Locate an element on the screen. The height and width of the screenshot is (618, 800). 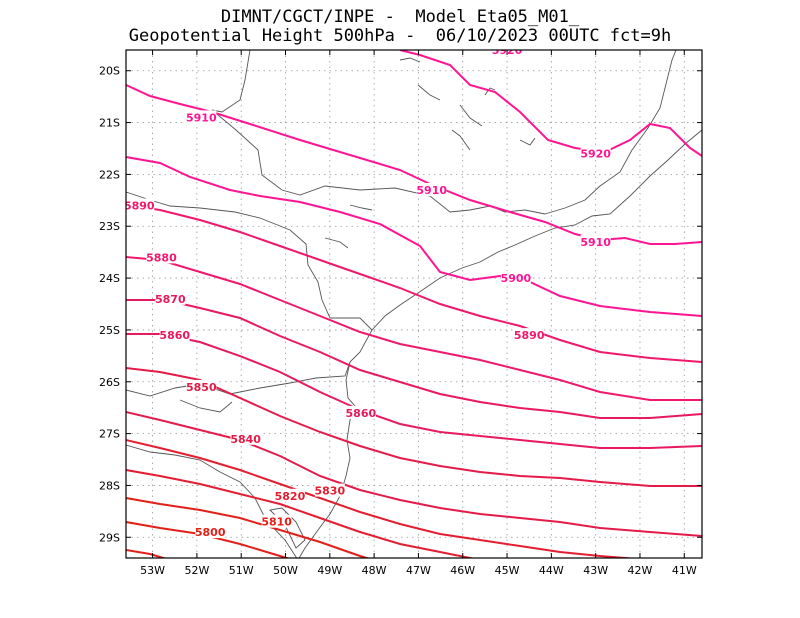
border-sc-rs is located at coordinates (238, 379).